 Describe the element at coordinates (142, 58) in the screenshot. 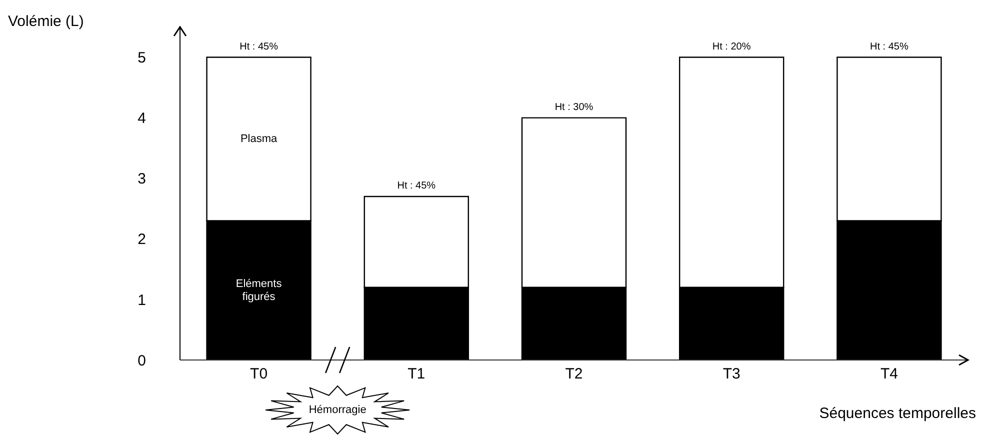

I see `y-tick-label: 5` at that location.